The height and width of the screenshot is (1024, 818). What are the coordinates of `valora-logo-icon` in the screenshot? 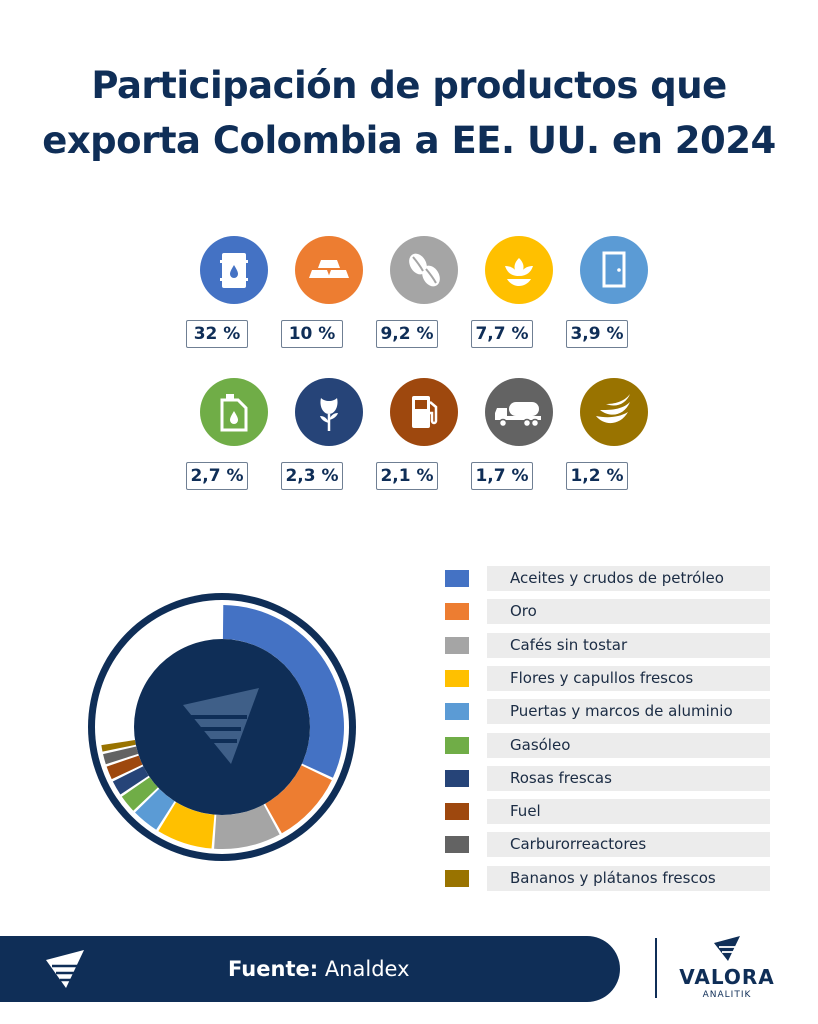 It's located at (65, 969).